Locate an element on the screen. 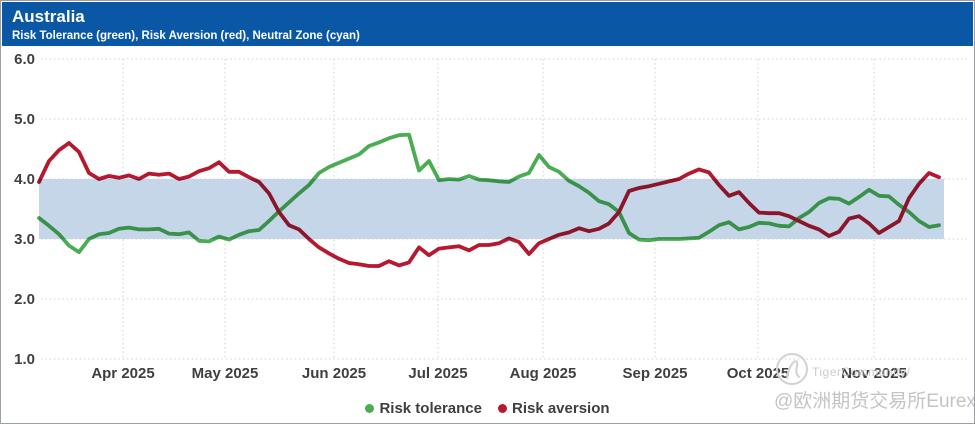  x-tick-label: May 2025 is located at coordinates (225, 373).